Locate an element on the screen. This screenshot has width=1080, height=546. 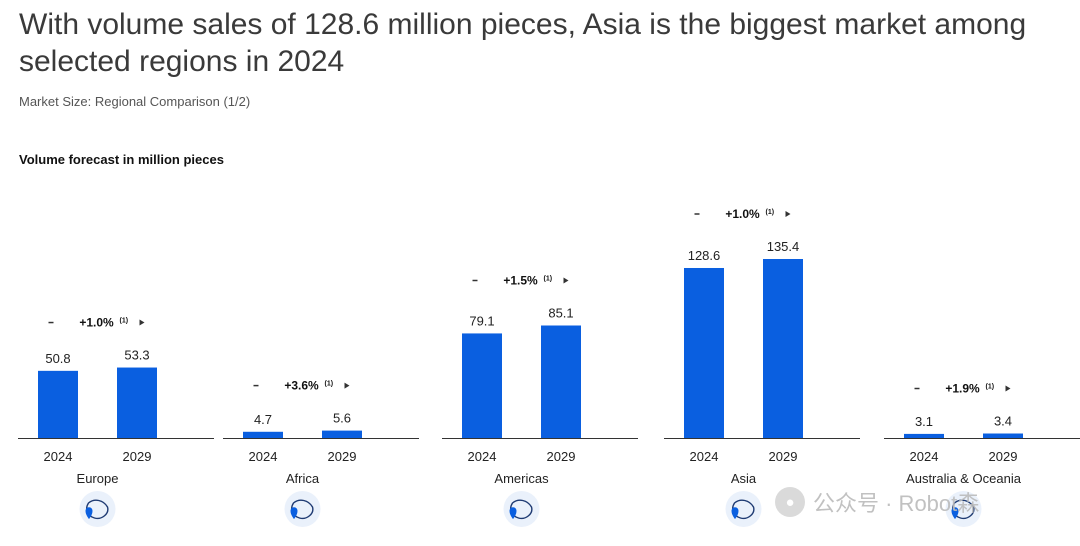
bar-australia-oceania-2024 is located at coordinates (924, 435).